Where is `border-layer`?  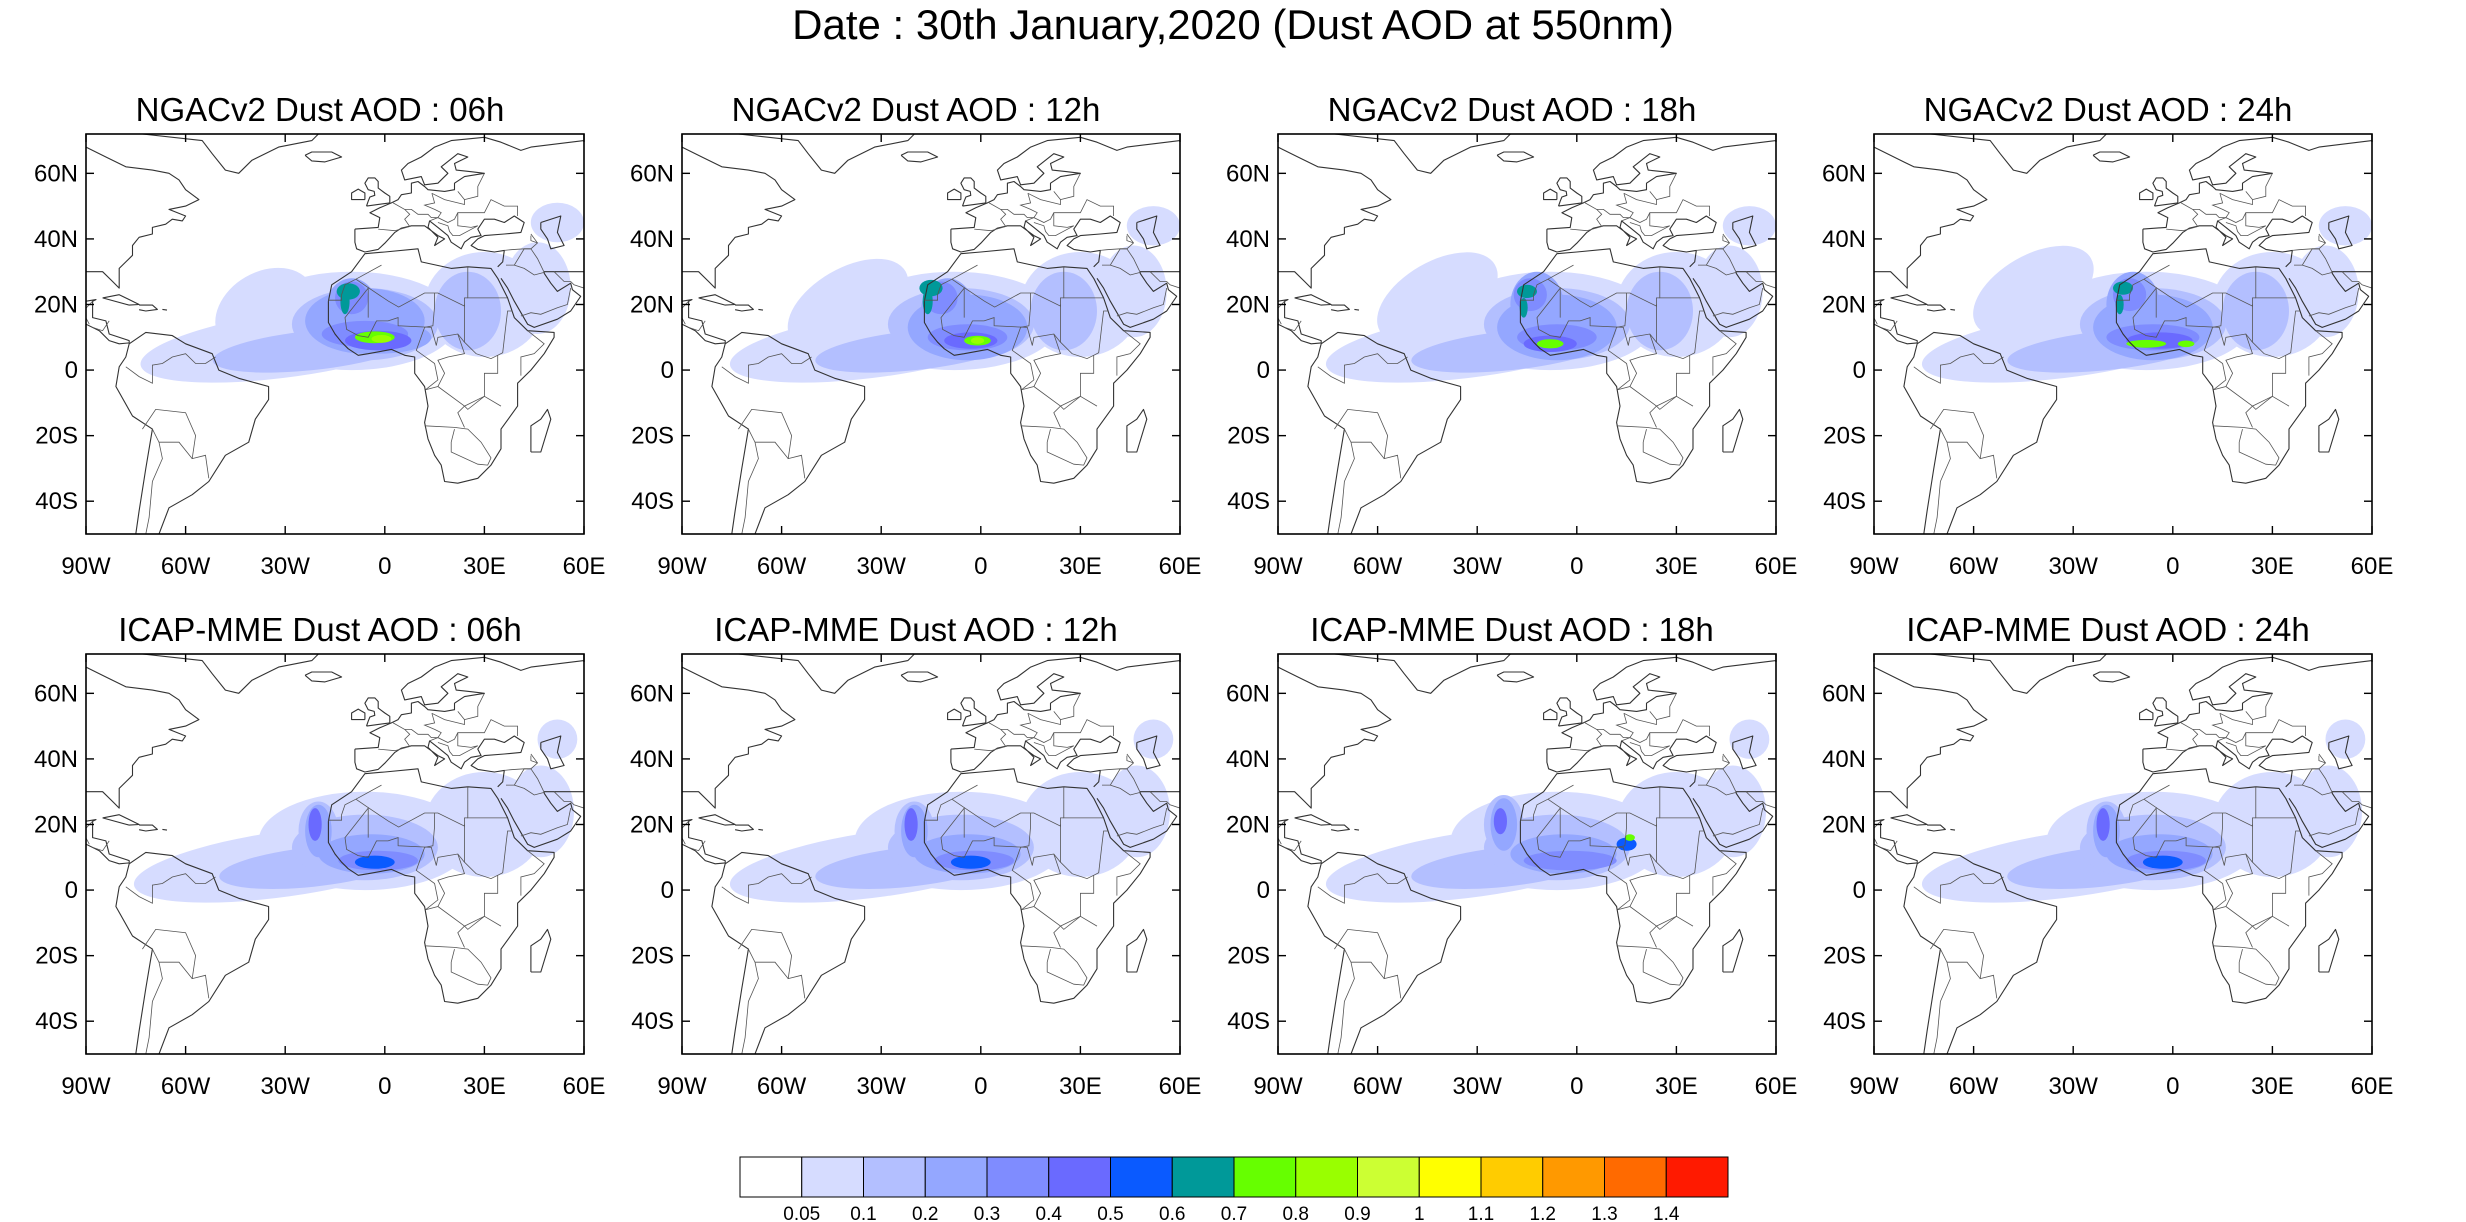 border-layer is located at coordinates (931, 353).